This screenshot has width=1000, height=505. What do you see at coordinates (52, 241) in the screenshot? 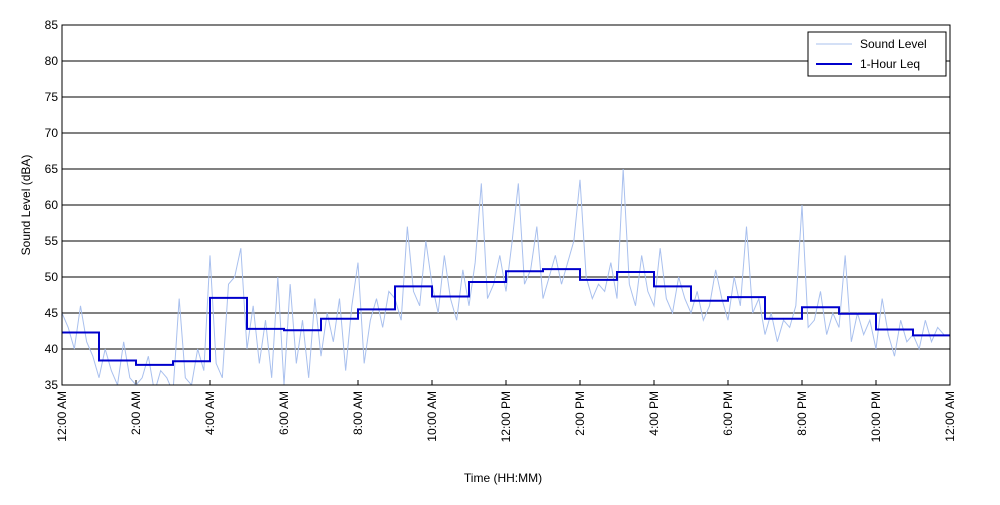
I see `y-tick-label: 55` at bounding box center [52, 241].